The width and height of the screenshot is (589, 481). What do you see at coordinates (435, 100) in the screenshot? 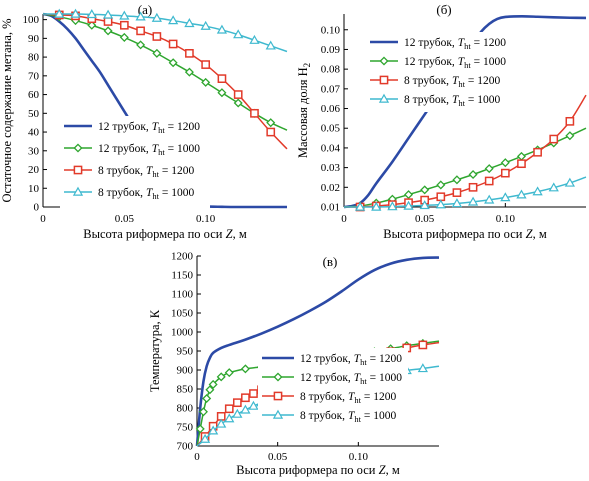
I see `legend-item: 8 трубок, Tht = 1000` at bounding box center [435, 100].